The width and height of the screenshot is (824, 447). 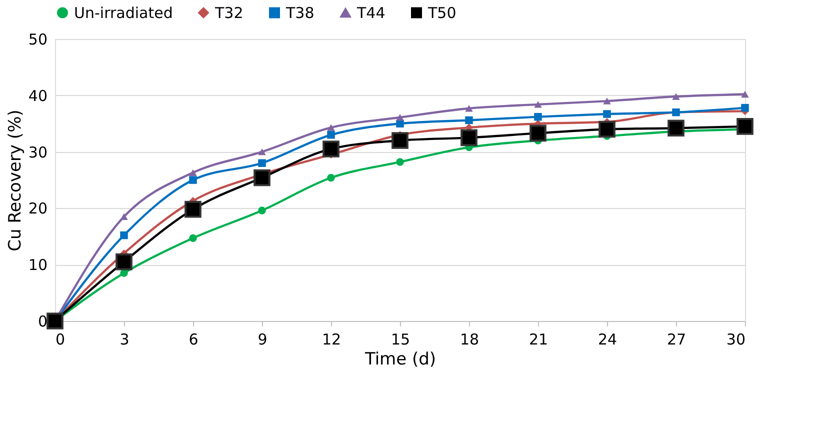 I want to click on x-tick-label: 30, so click(x=736, y=339).